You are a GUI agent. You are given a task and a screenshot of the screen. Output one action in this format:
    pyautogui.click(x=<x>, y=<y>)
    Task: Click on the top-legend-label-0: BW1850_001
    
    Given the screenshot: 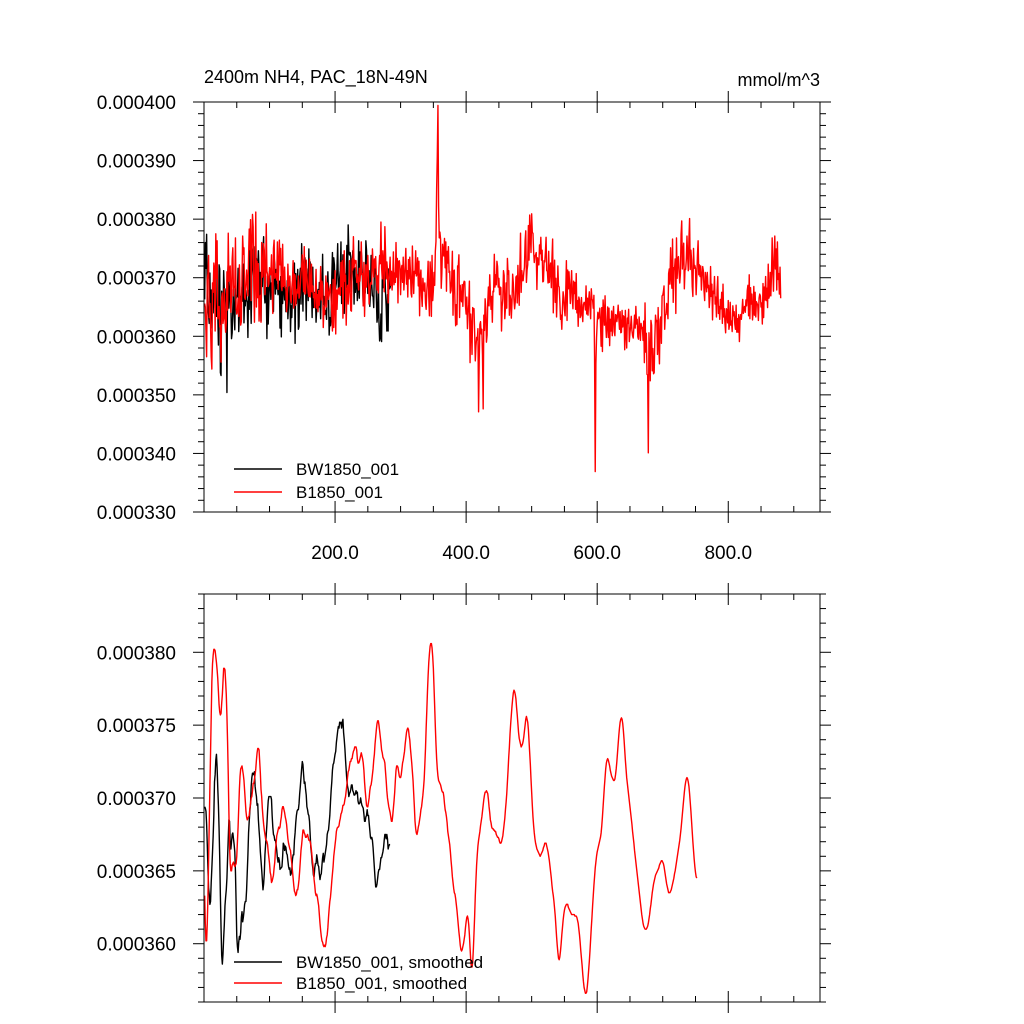 What is the action you would take?
    pyautogui.click(x=347, y=469)
    